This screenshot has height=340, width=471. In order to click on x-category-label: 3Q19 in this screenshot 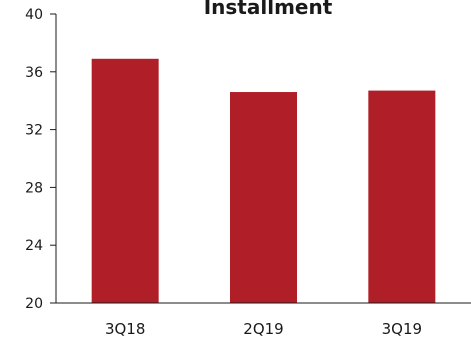, I will do `click(402, 329)`.